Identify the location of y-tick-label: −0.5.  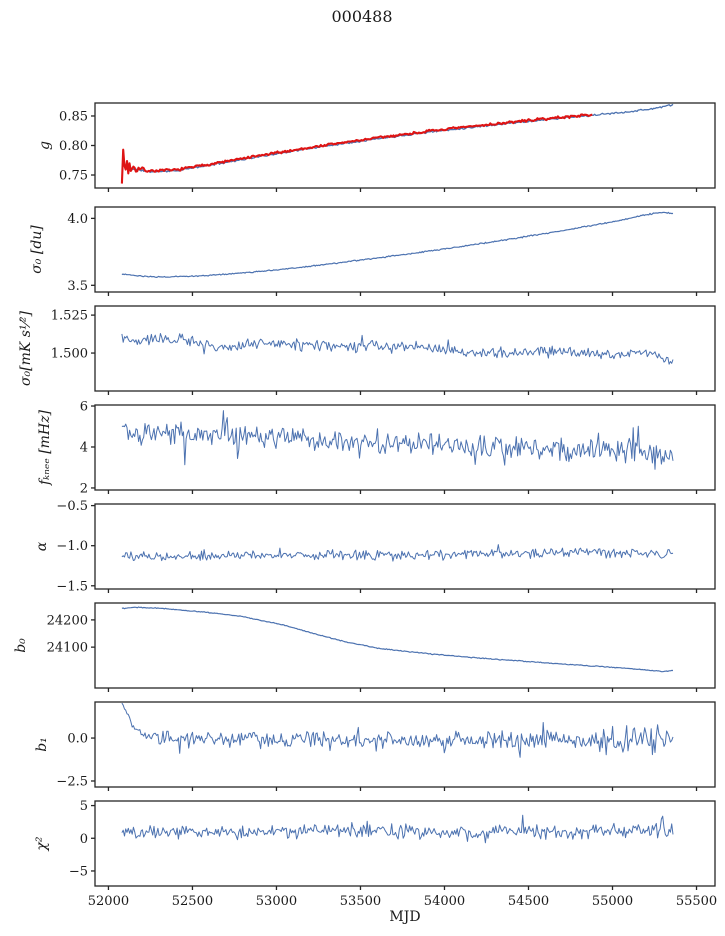
(72, 506).